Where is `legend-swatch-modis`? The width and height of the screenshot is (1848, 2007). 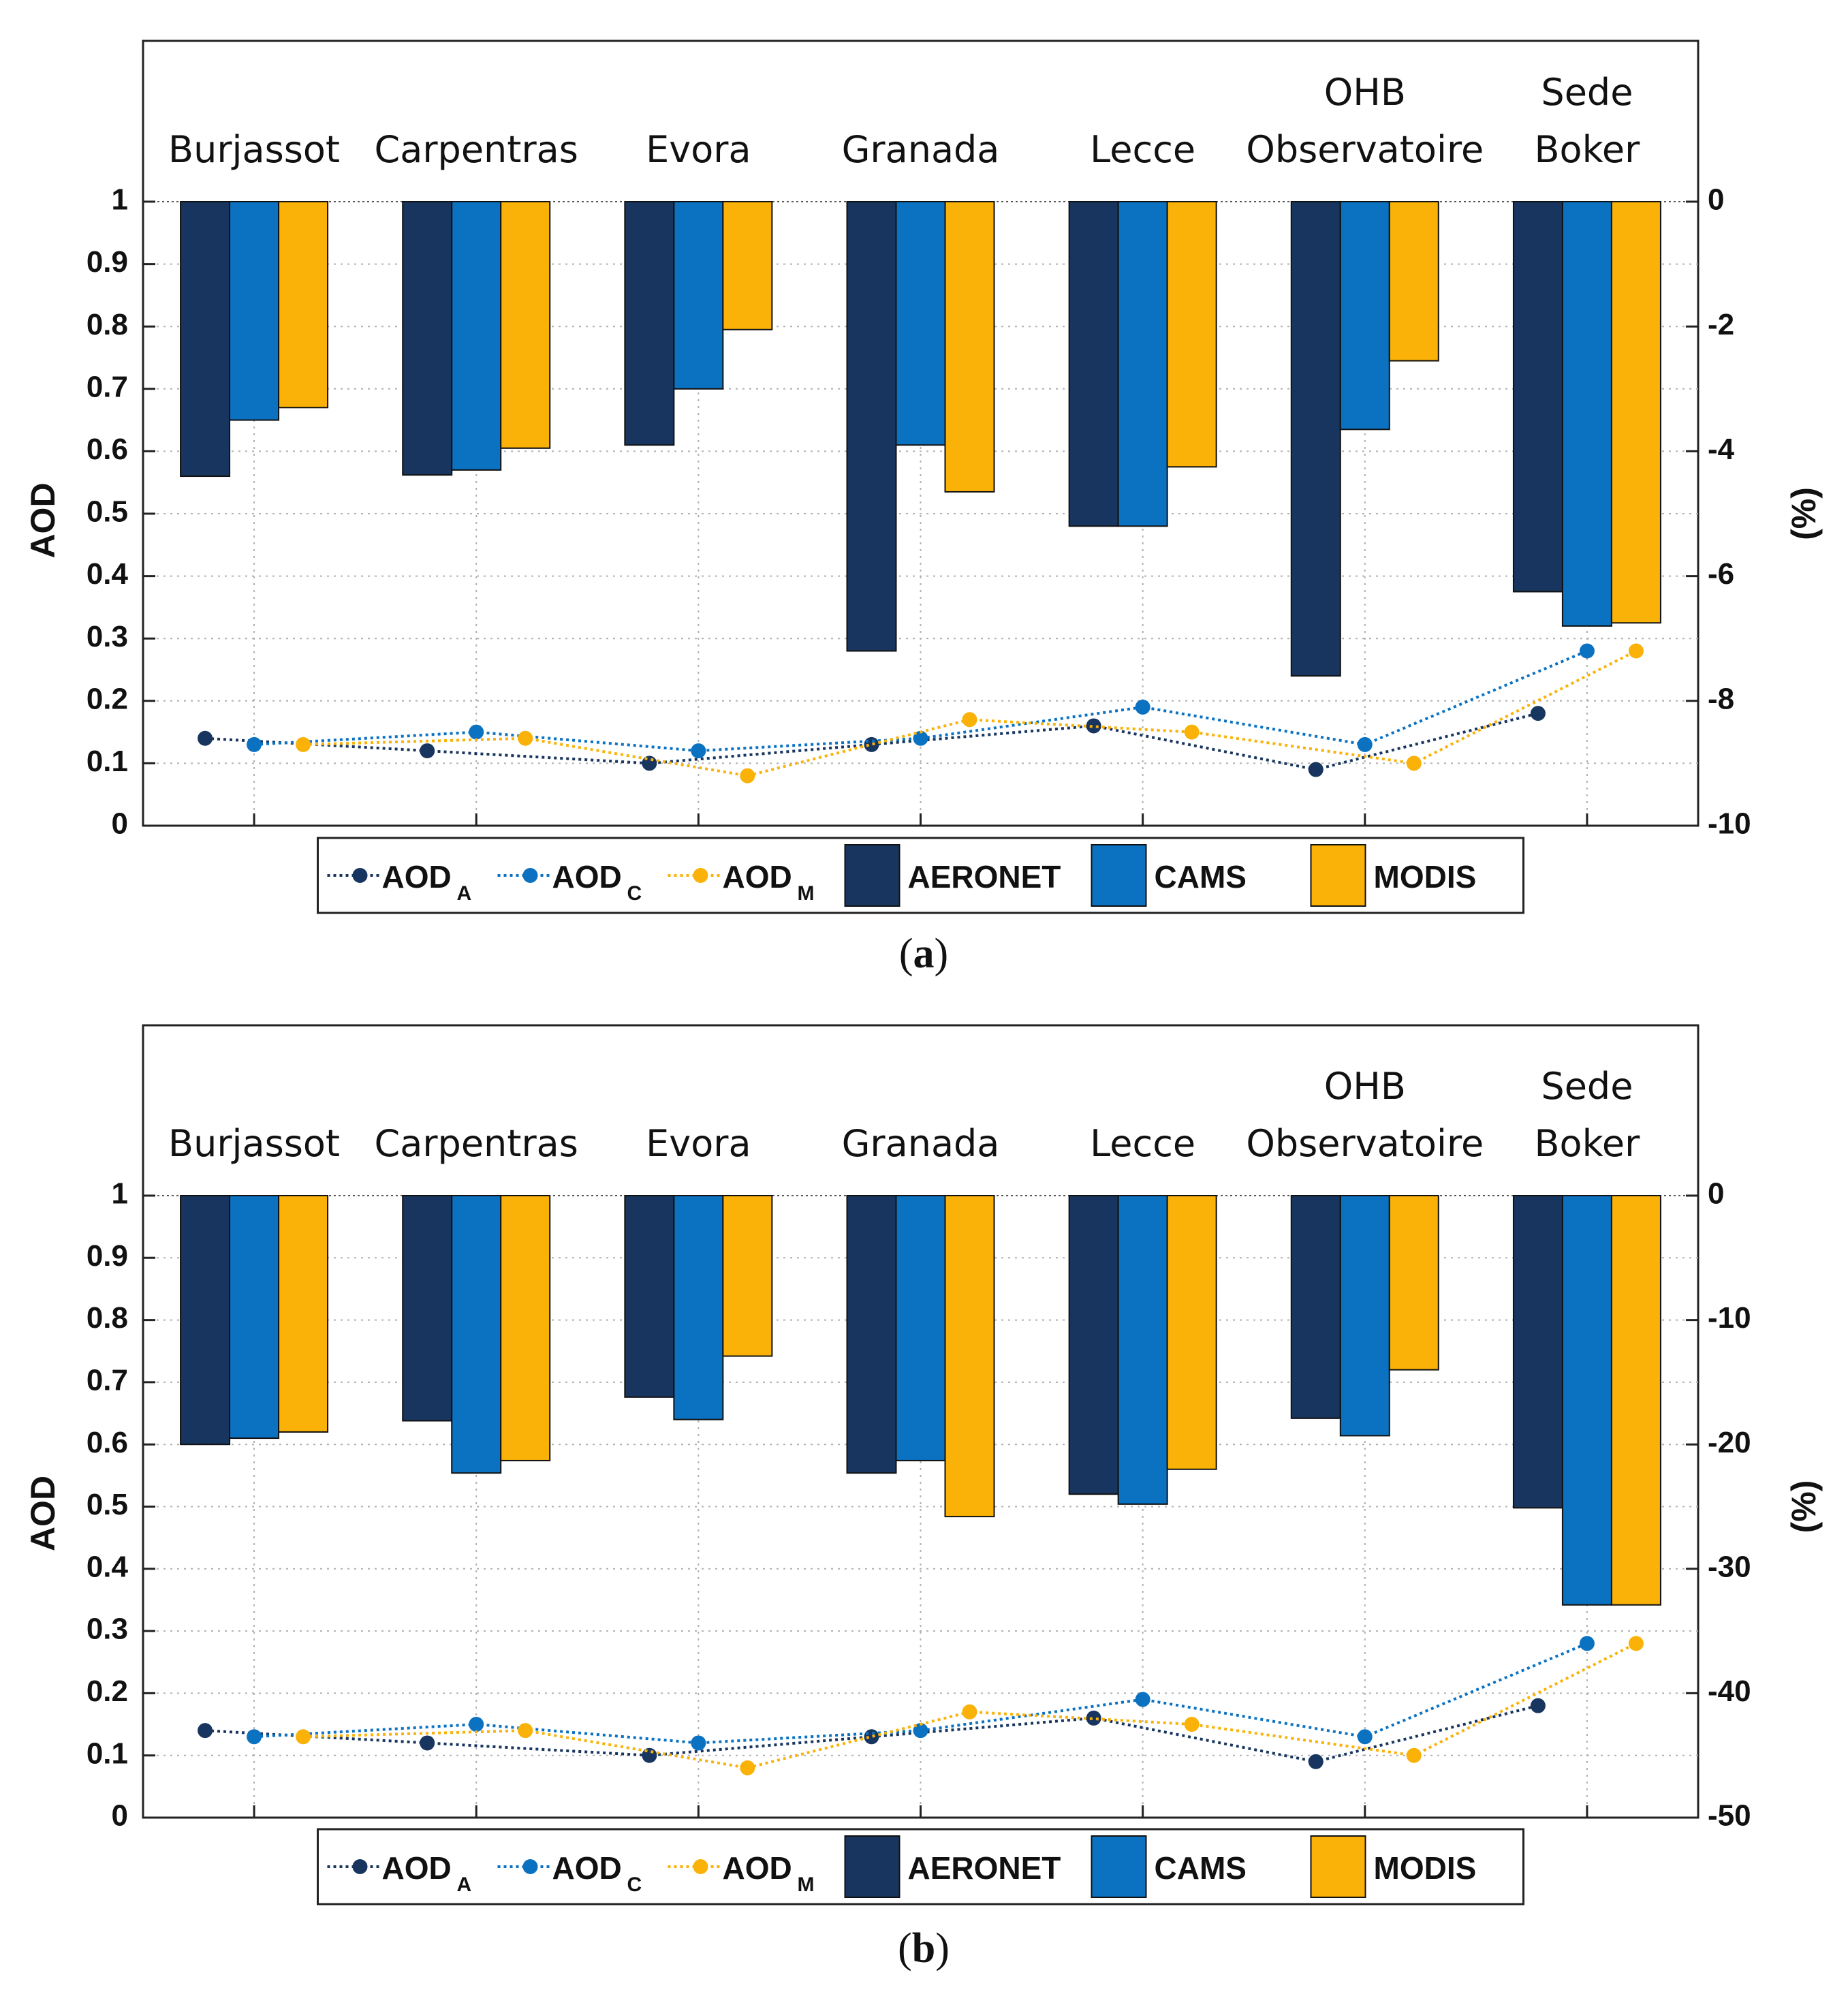 legend-swatch-modis is located at coordinates (1338, 1866).